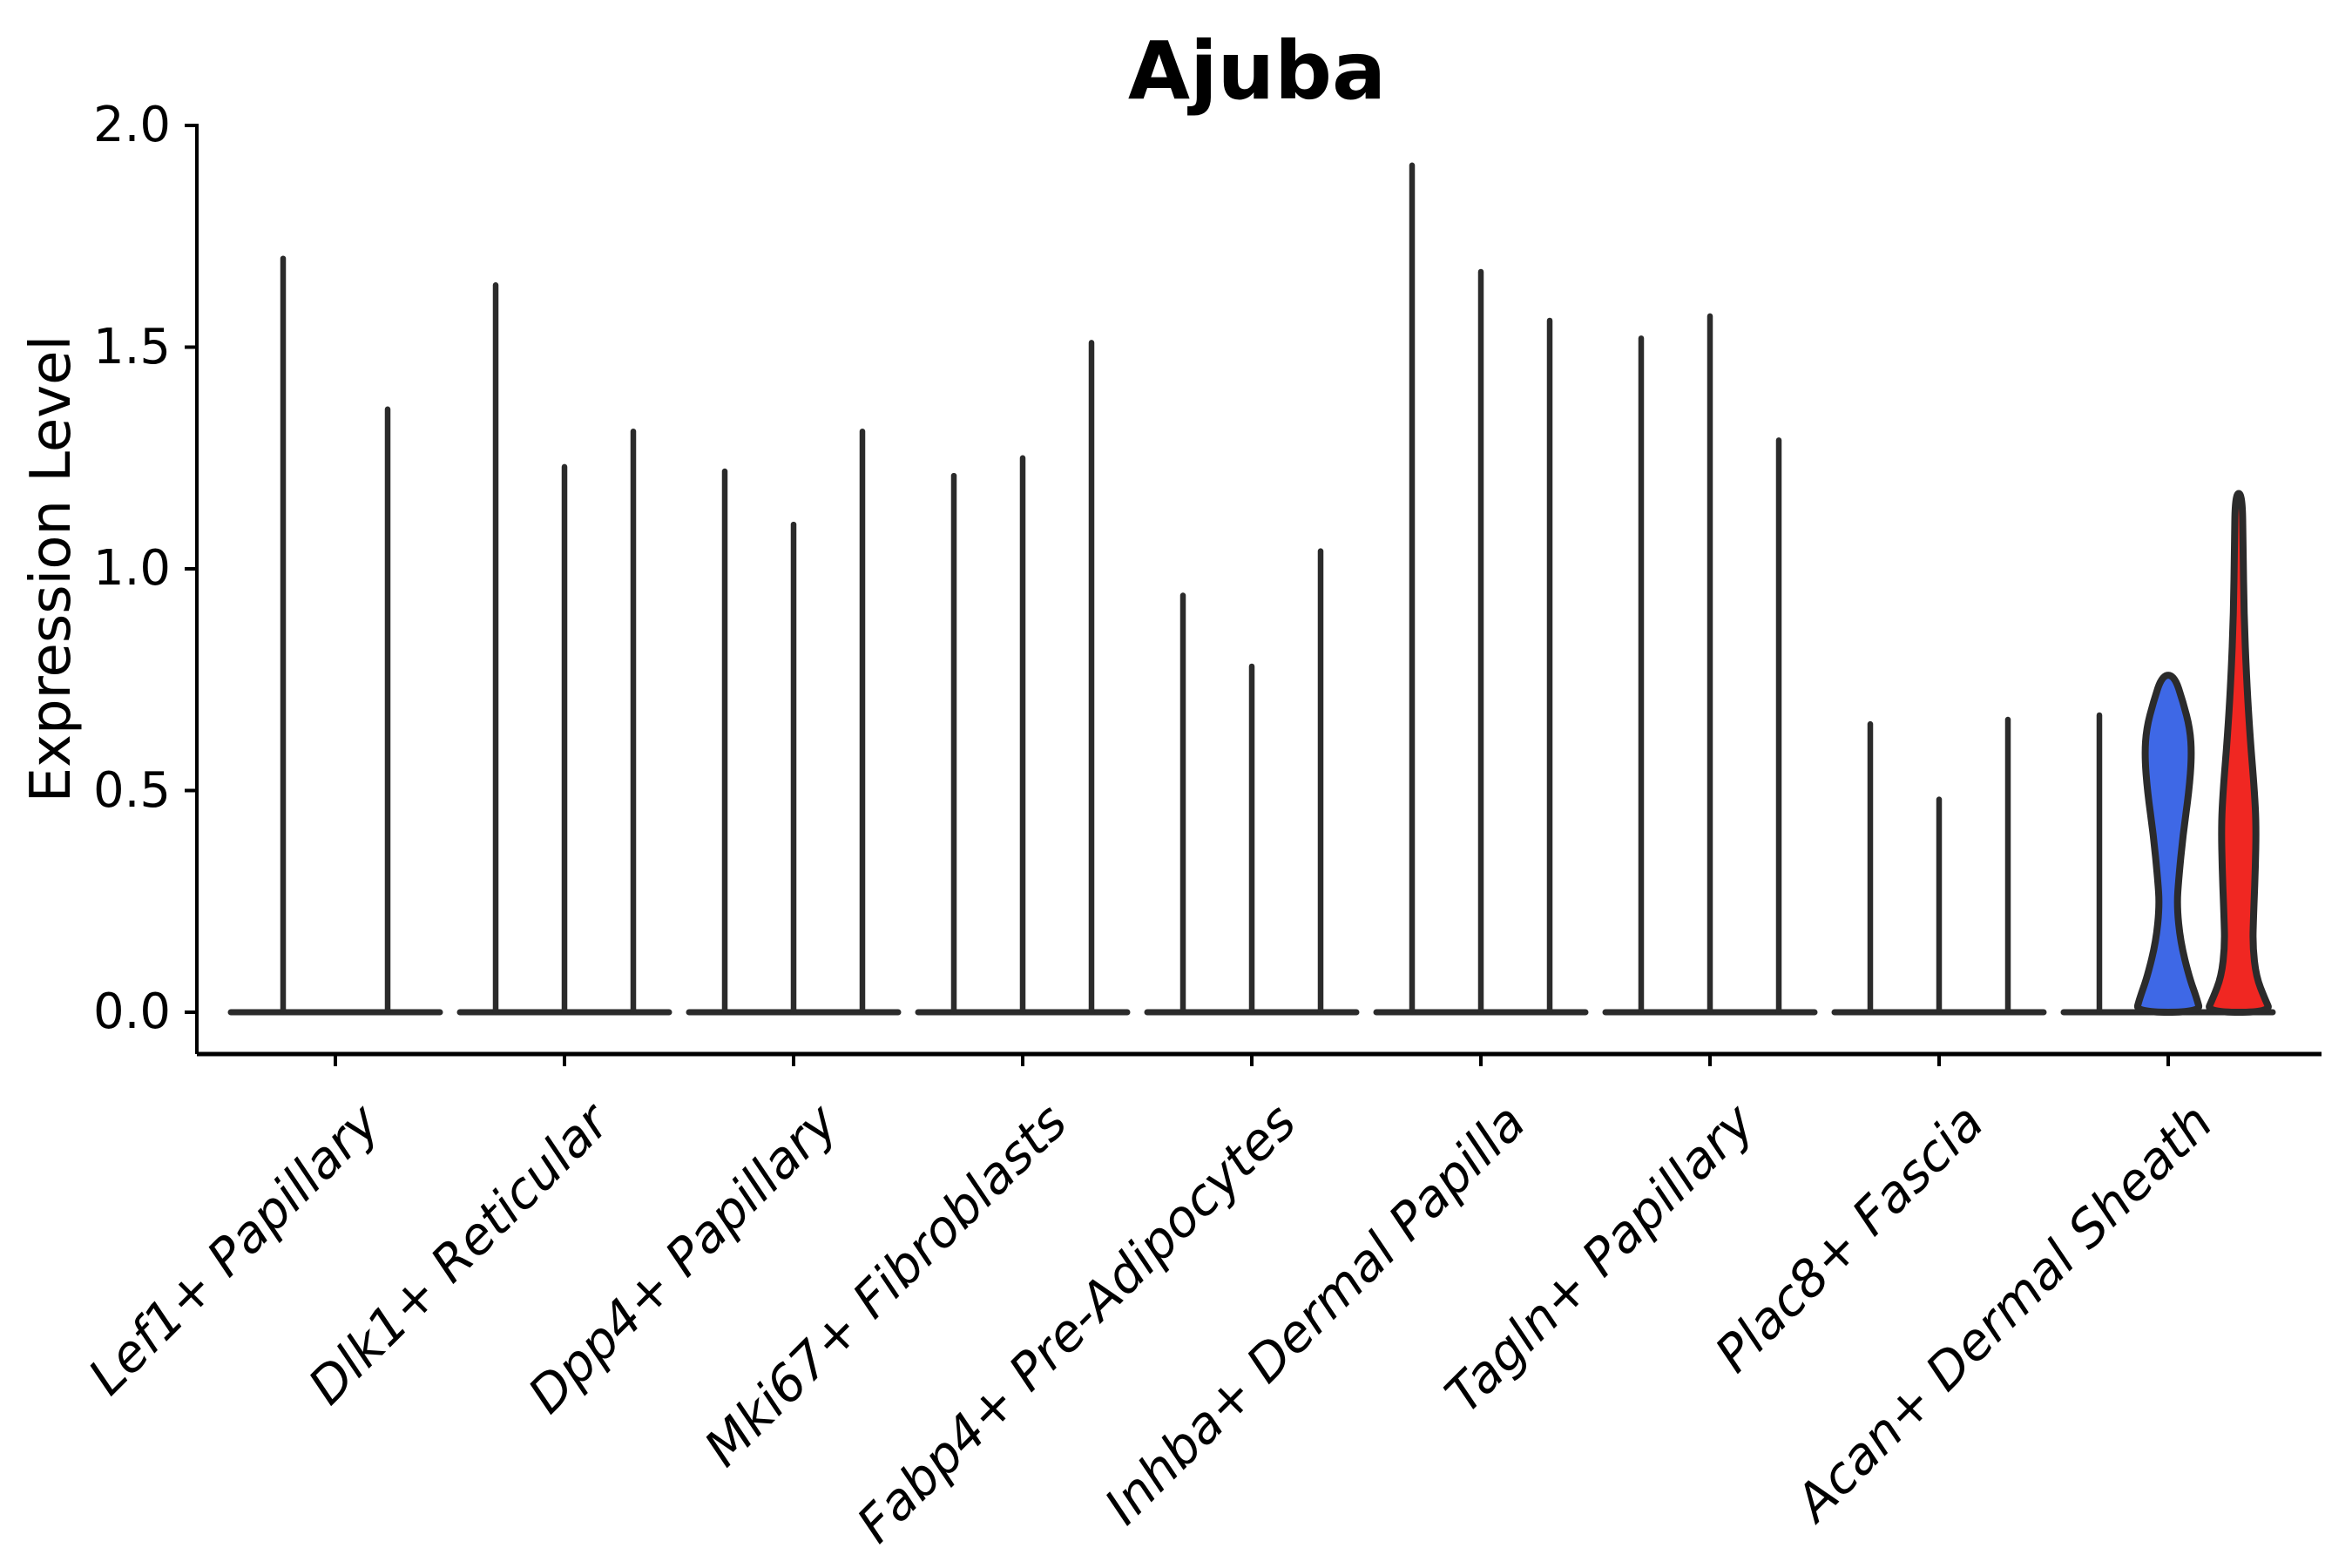 This screenshot has width=2352, height=1568. Describe the element at coordinates (1257, 71) in the screenshot. I see `chart-title: Ajuba` at that location.